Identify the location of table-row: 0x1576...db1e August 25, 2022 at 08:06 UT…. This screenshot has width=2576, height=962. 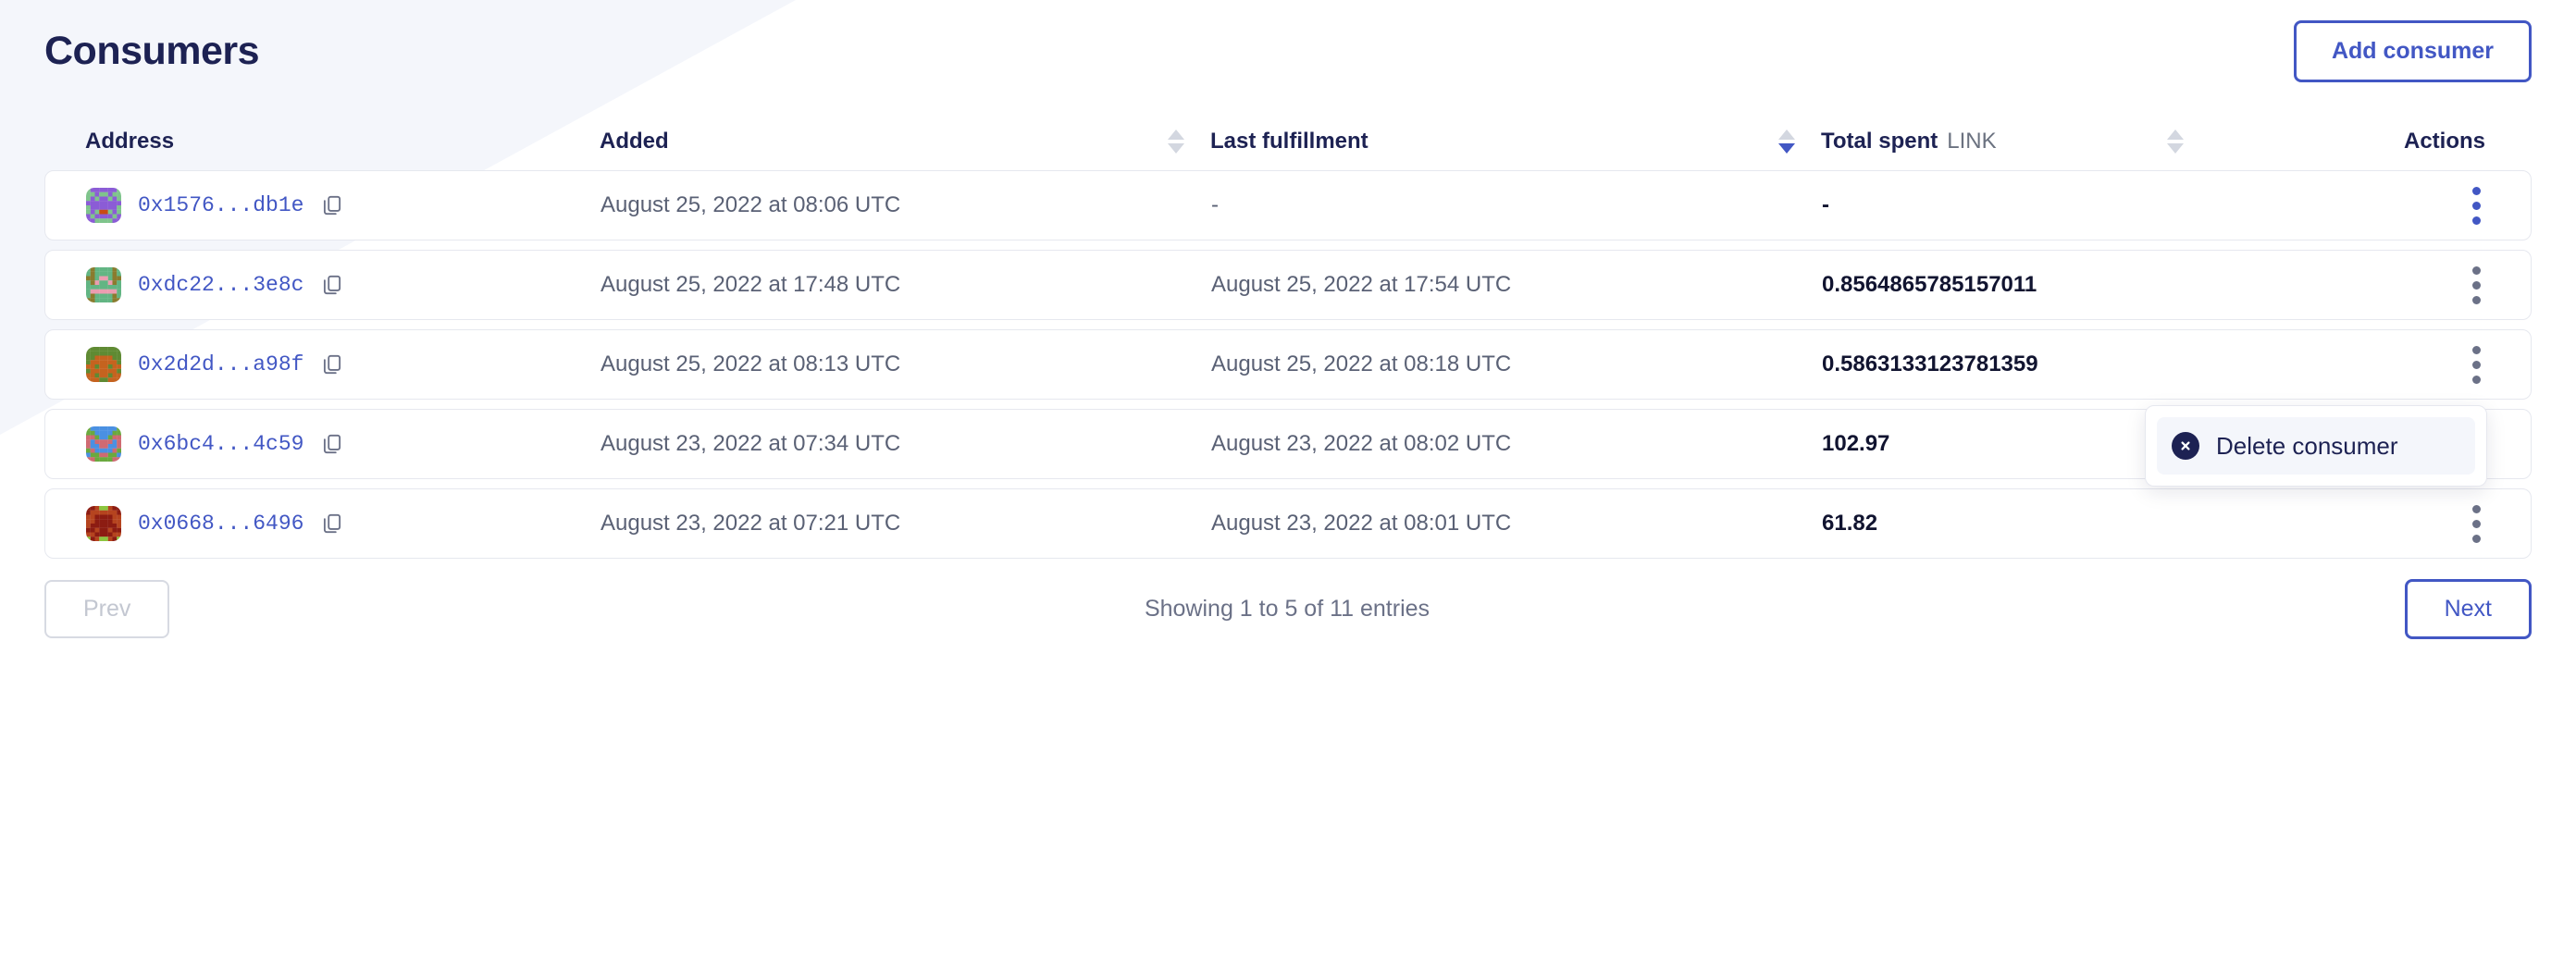
(1288, 205).